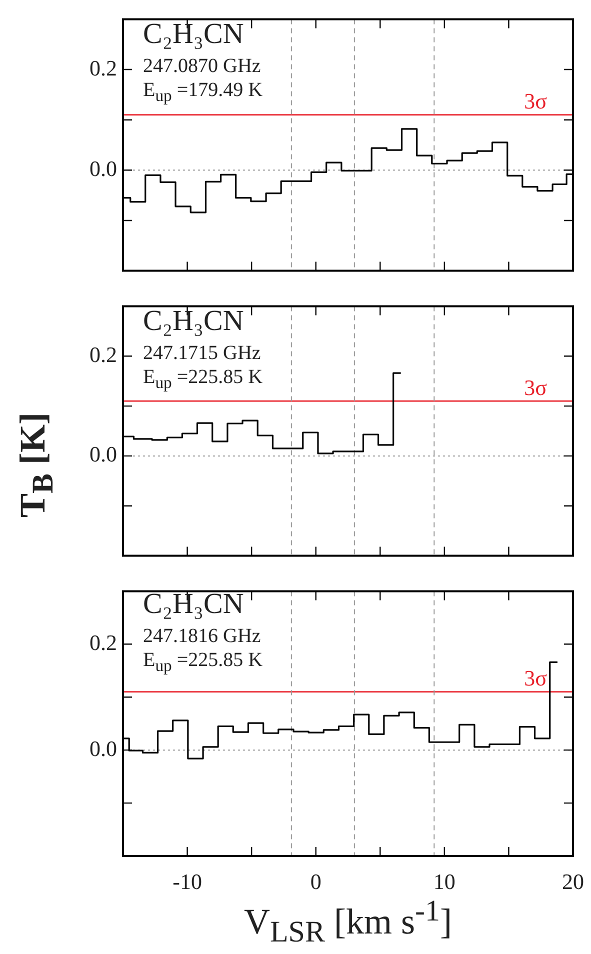 The height and width of the screenshot is (954, 591). I want to click on annotation: 247.1715 GHz, so click(202, 353).